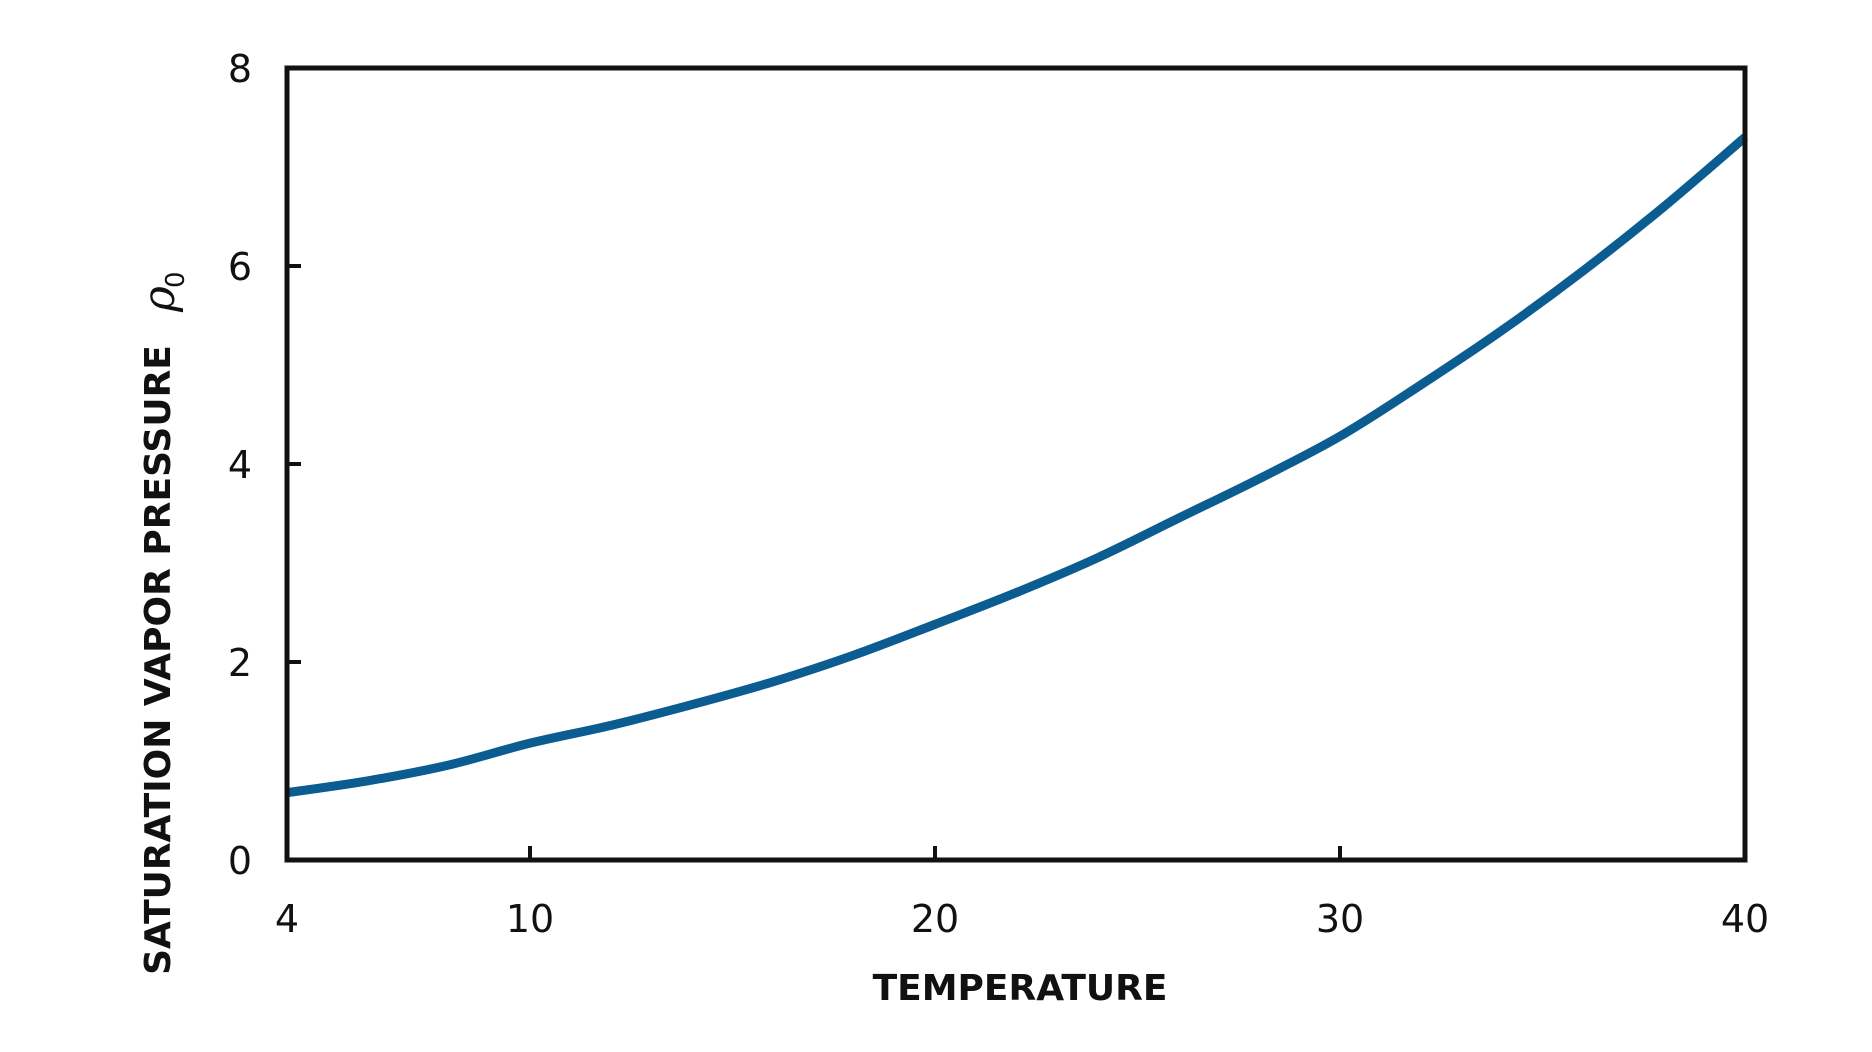 This screenshot has height=1052, width=1872. Describe the element at coordinates (176, 279) in the screenshot. I see `y-axis-symbol-subscript: 0` at that location.